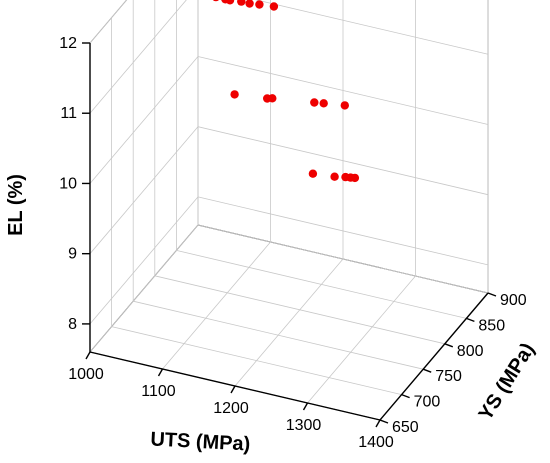 Image resolution: width=550 pixels, height=463 pixels. I want to click on y-tick-label: 650, so click(405, 427).